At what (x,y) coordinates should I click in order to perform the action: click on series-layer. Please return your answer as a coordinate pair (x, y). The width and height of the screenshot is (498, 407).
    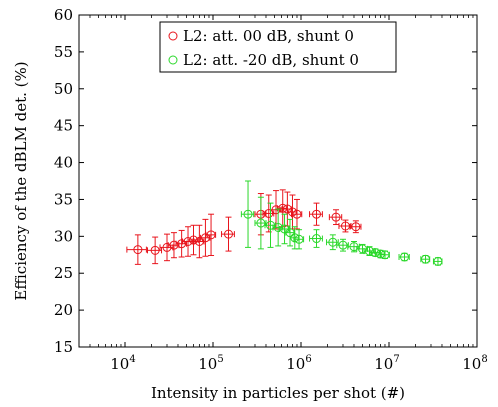
    Looking at the image, I should click on (284, 223).